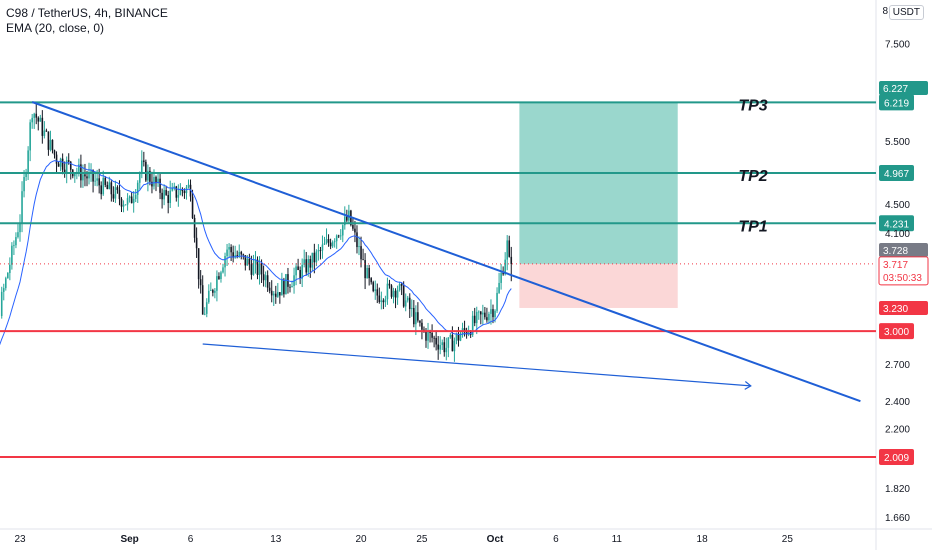  Describe the element at coordinates (476, 365) in the screenshot. I see `trendline-lower-wedge-line` at that location.